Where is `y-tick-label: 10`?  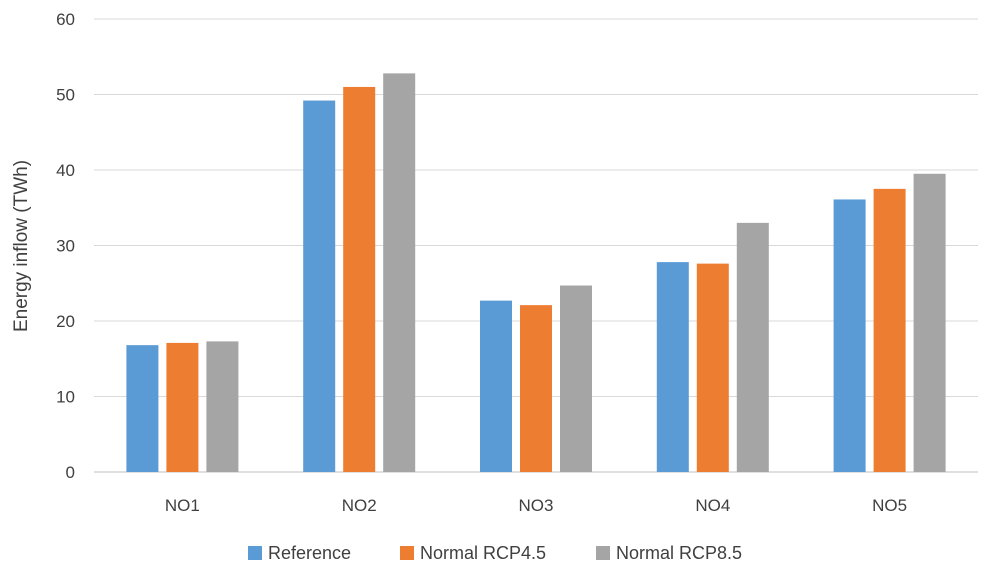 y-tick-label: 10 is located at coordinates (65, 397).